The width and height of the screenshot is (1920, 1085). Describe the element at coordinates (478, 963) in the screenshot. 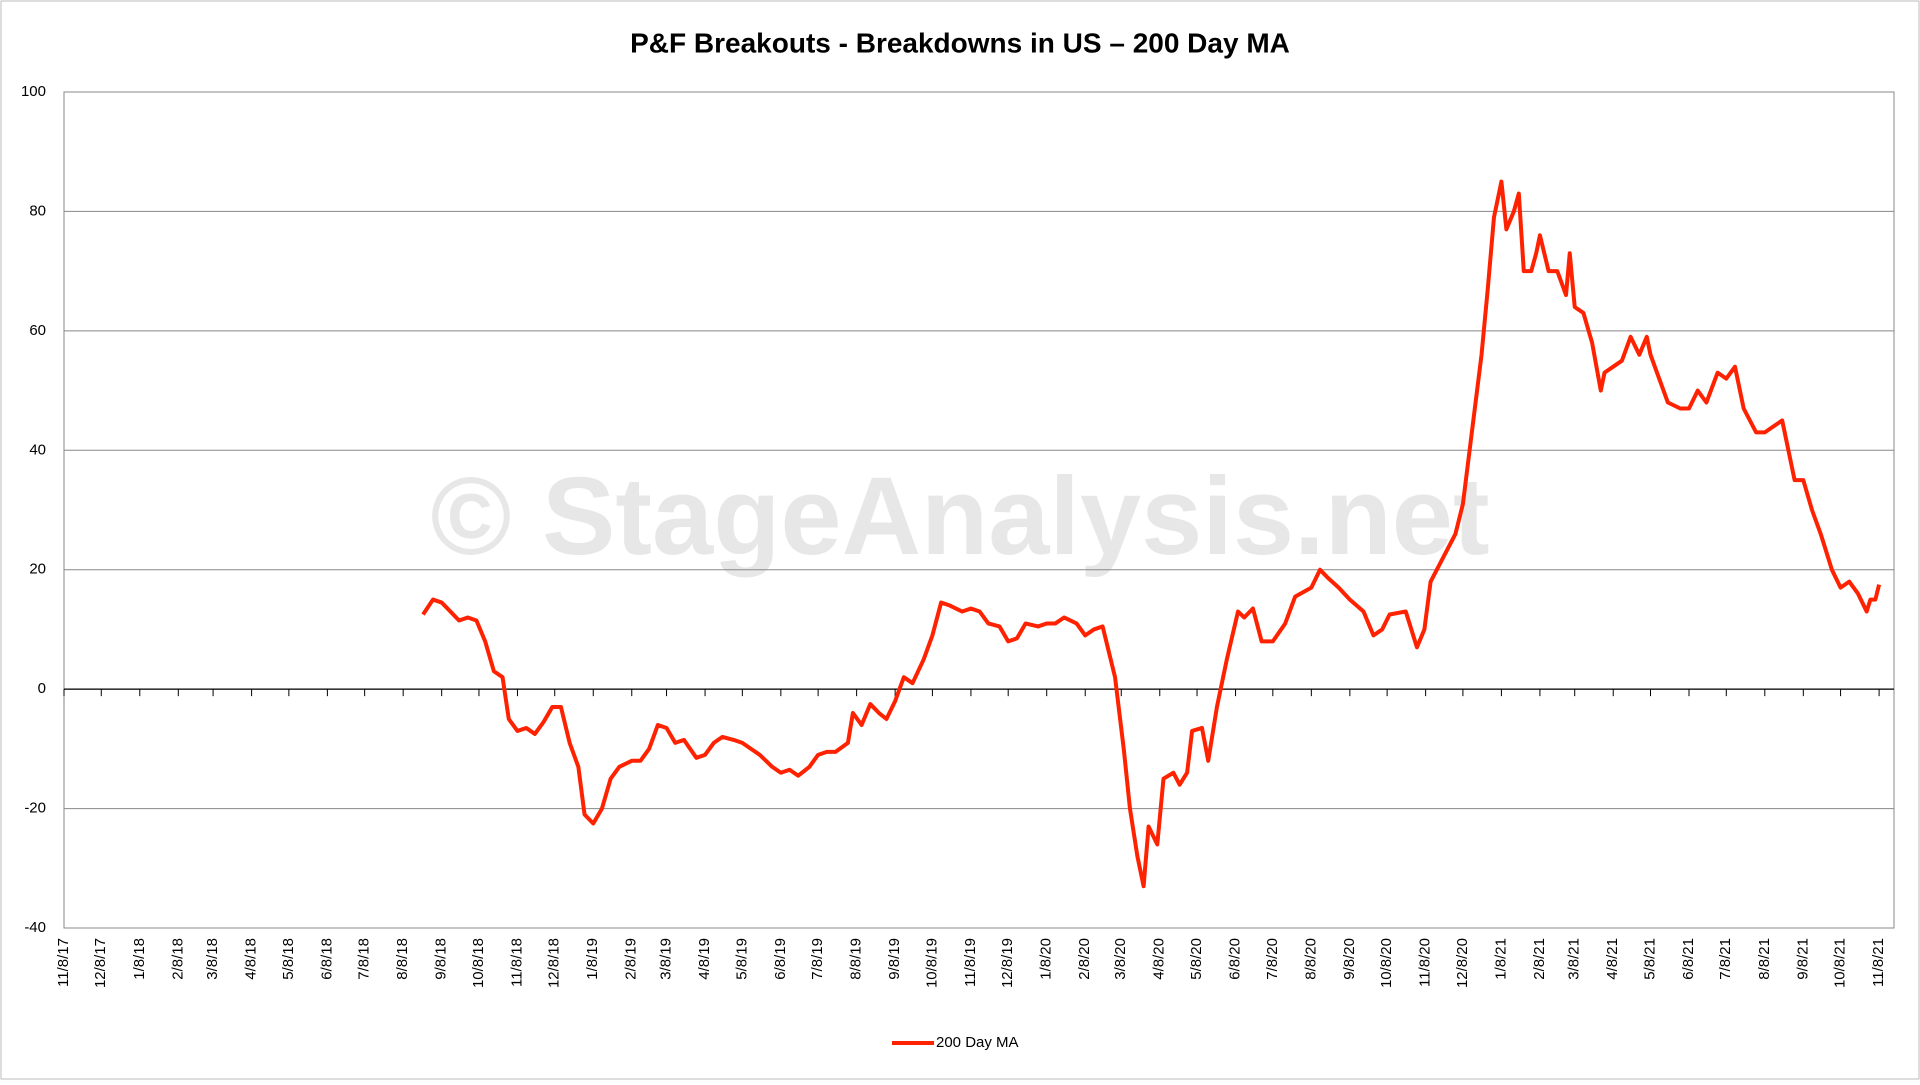

I see `x-tick-label: 10/8/18` at that location.